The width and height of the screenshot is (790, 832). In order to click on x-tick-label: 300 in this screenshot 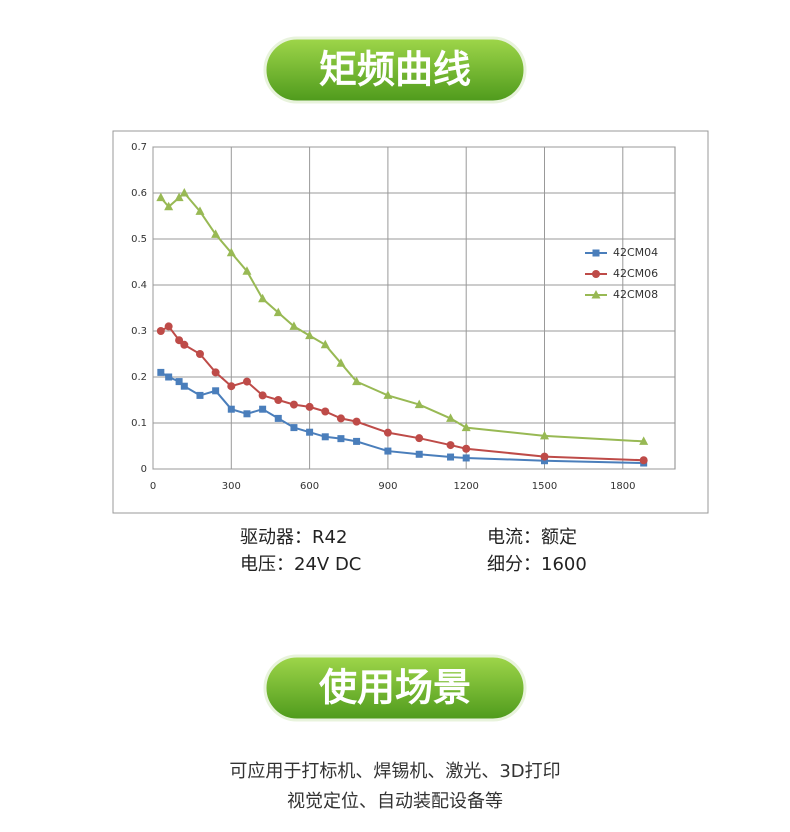, I will do `click(231, 486)`.